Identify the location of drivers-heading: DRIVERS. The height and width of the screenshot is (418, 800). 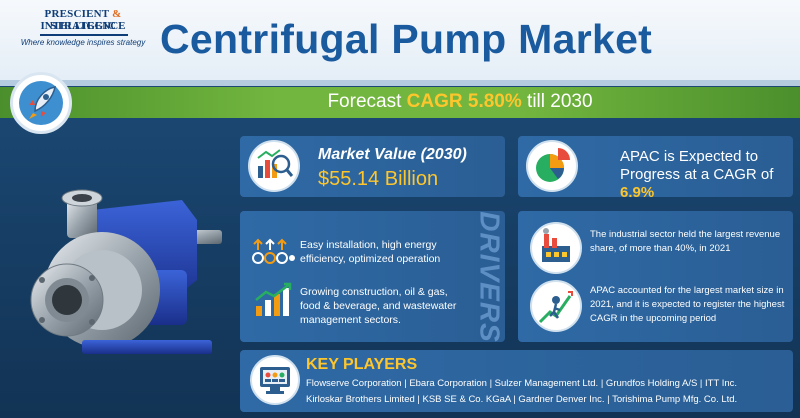
(490, 277).